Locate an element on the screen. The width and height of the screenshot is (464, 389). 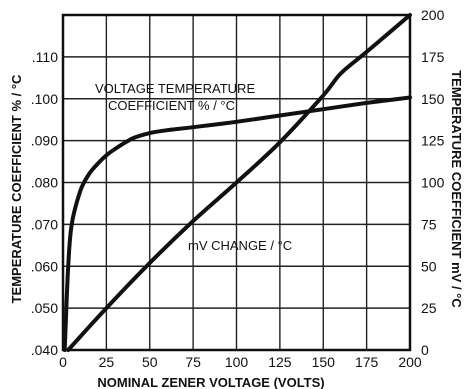
y-left-tick-label-.110: .110 is located at coordinates (45, 57).